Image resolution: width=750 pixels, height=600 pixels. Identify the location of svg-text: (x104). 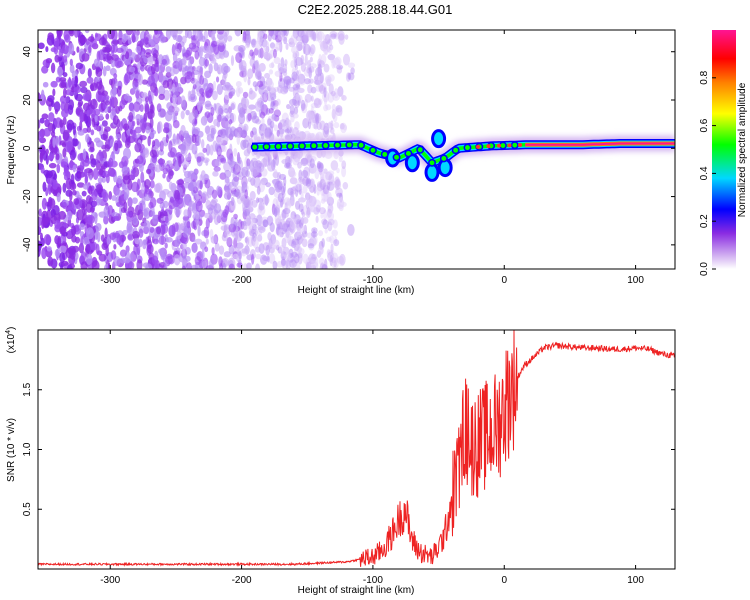
(11, 340).